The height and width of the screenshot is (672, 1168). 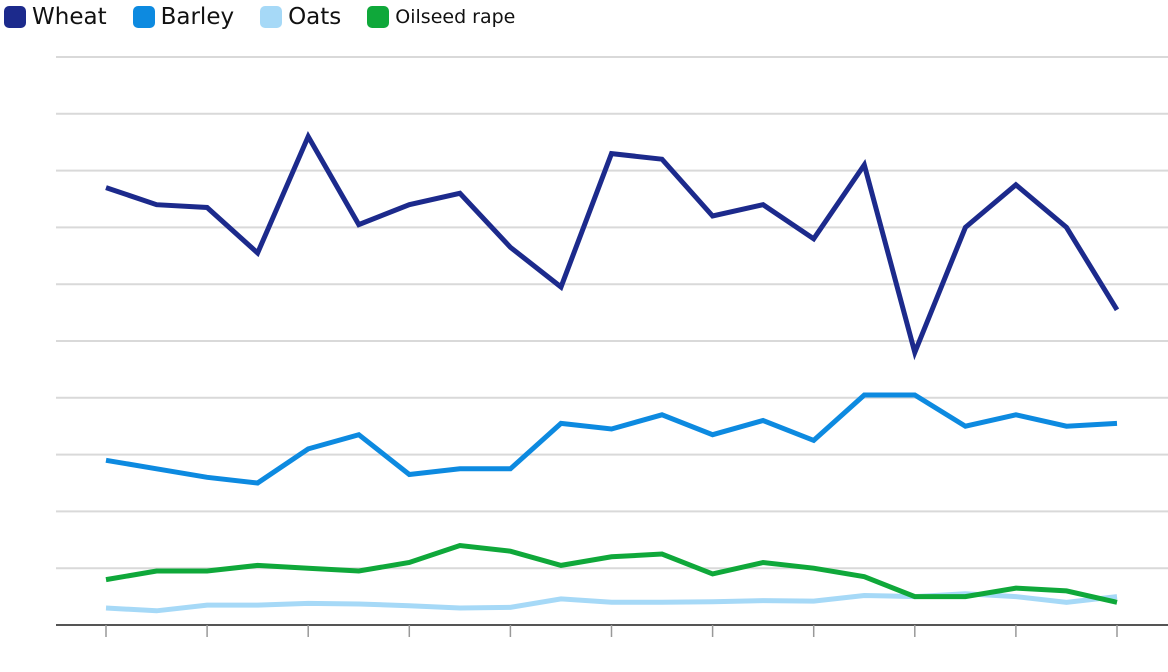 What do you see at coordinates (612, 630) in the screenshot?
I see `x-axis` at bounding box center [612, 630].